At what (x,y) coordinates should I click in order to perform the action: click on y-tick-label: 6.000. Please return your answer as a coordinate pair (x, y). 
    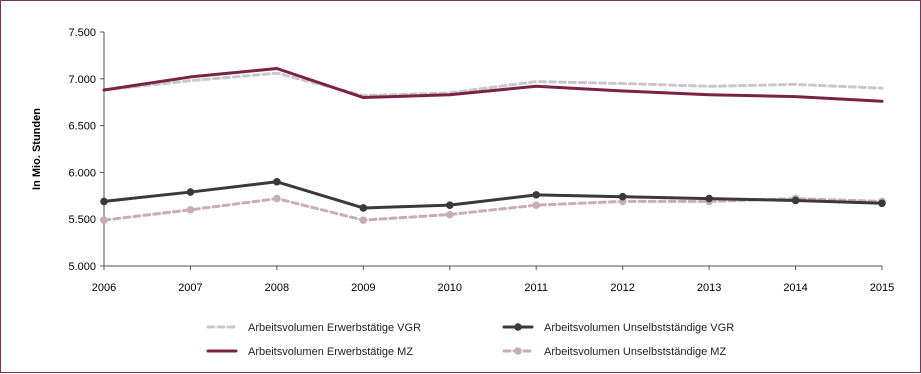
    Looking at the image, I should click on (82, 173).